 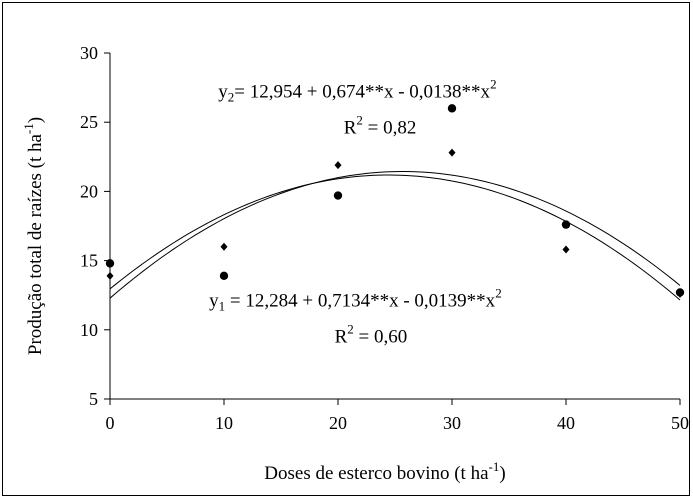 What do you see at coordinates (89, 53) in the screenshot?
I see `y-tick-label: 30` at bounding box center [89, 53].